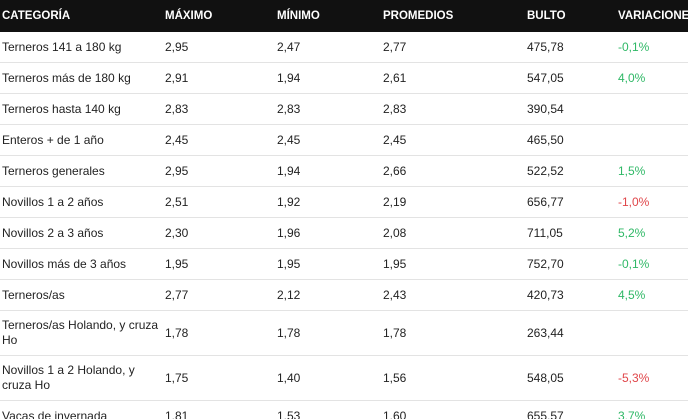 The image size is (688, 419). What do you see at coordinates (453, 233) in the screenshot?
I see `value-cell: 2,08` at bounding box center [453, 233].